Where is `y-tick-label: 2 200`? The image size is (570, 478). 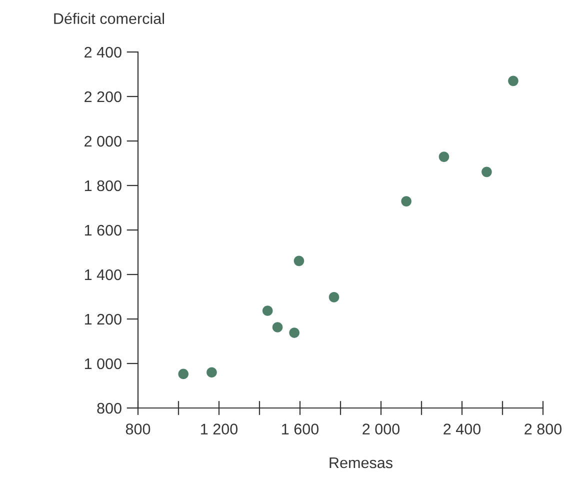 y-tick-label: 2 200 is located at coordinates (103, 96).